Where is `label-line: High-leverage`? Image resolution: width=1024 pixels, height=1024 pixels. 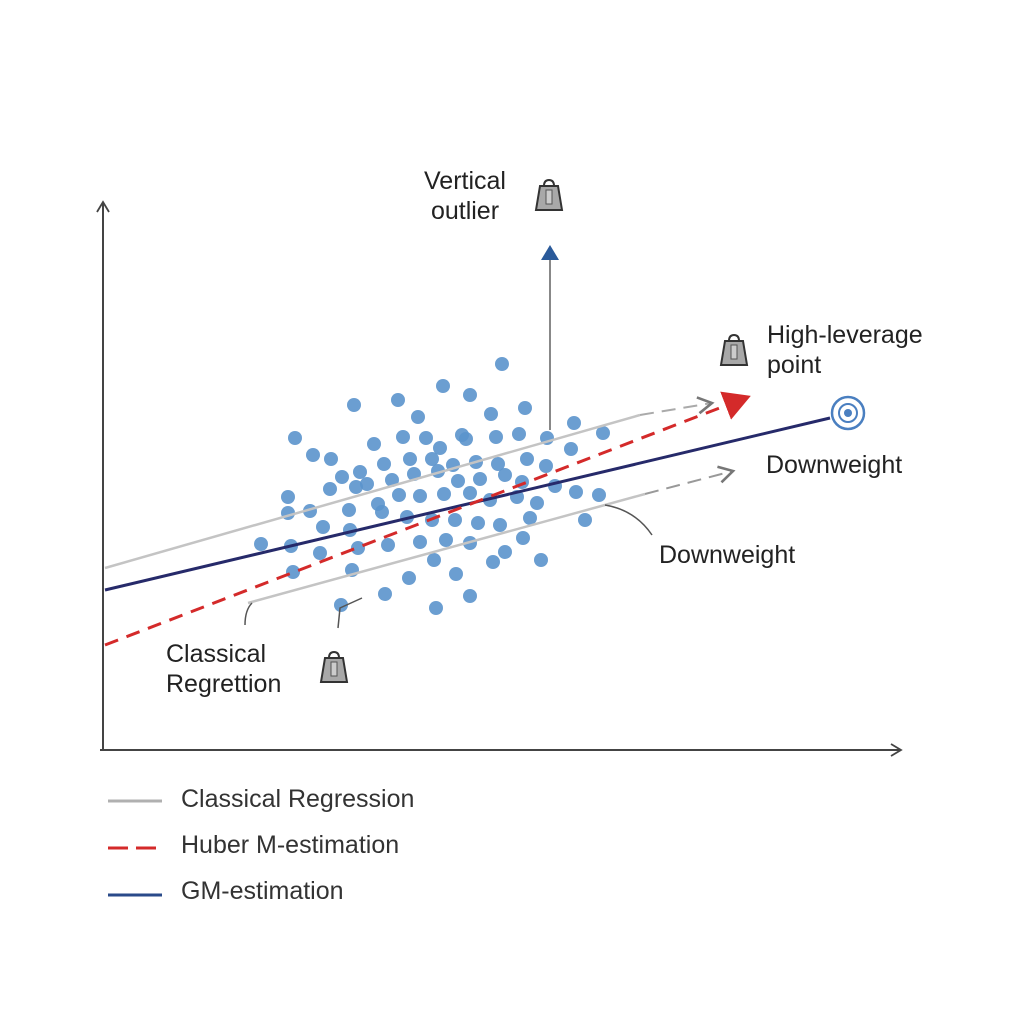
label-line: High-leverage is located at coordinates (845, 335).